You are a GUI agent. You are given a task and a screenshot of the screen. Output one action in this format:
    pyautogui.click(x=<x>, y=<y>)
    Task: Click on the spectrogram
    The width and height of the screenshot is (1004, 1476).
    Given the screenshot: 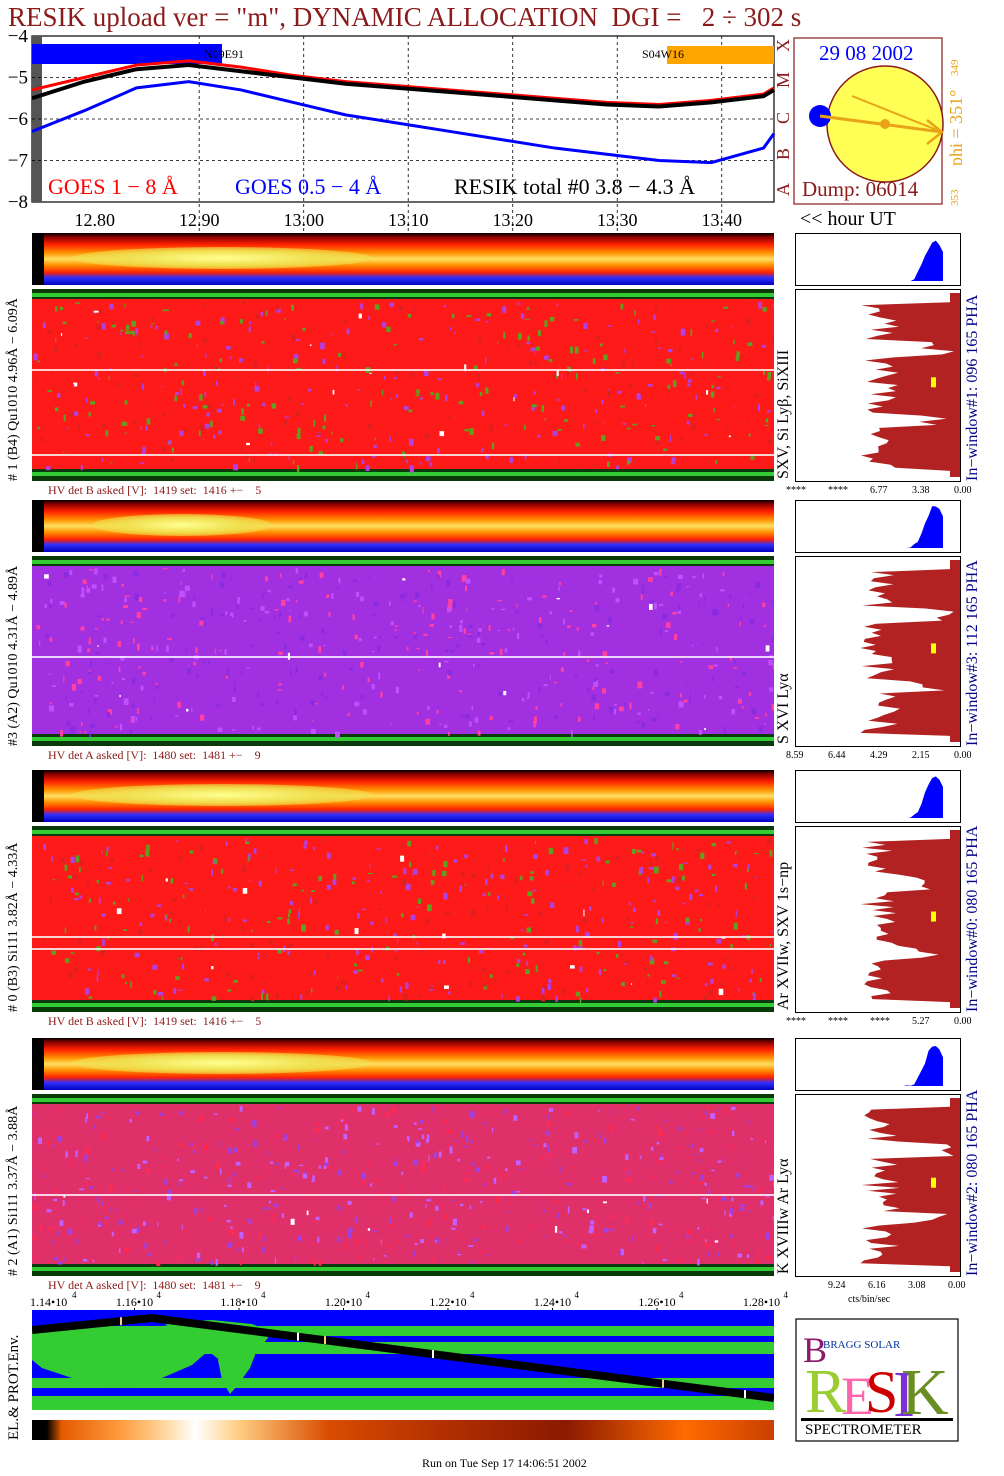 What is the action you would take?
    pyautogui.click(x=403, y=651)
    